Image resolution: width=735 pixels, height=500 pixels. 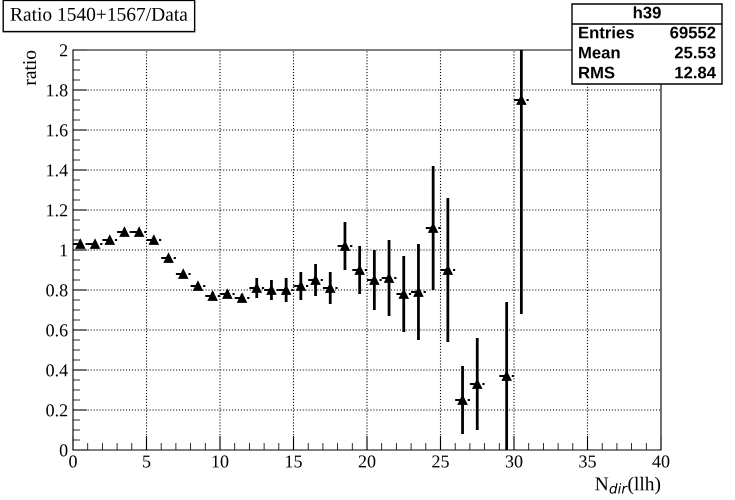 What do you see at coordinates (73, 461) in the screenshot?
I see `x-tick-label: 0` at bounding box center [73, 461].